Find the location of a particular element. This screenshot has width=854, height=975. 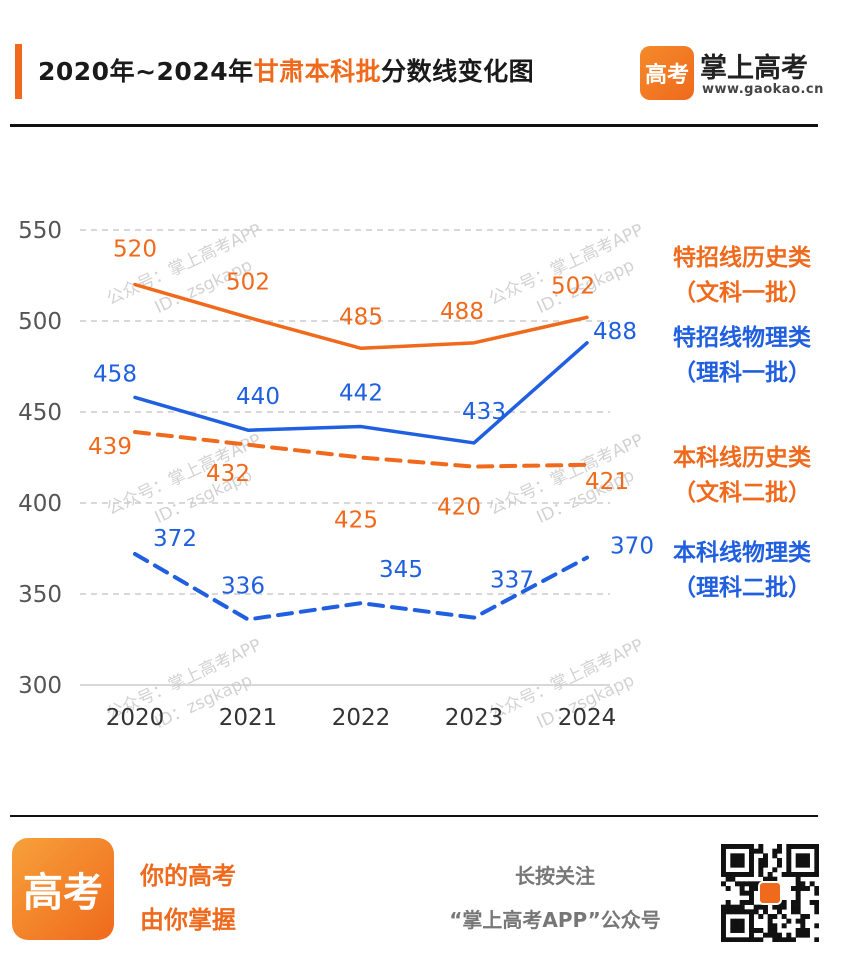

series-label: （理科二批） is located at coordinates (742, 587).